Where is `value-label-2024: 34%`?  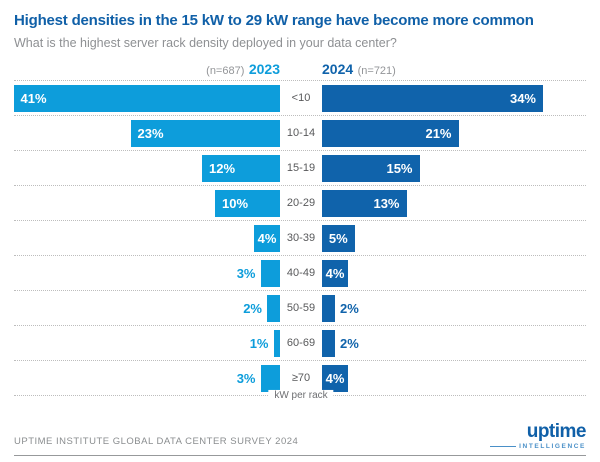
value-label-2024: 34% is located at coordinates (522, 98).